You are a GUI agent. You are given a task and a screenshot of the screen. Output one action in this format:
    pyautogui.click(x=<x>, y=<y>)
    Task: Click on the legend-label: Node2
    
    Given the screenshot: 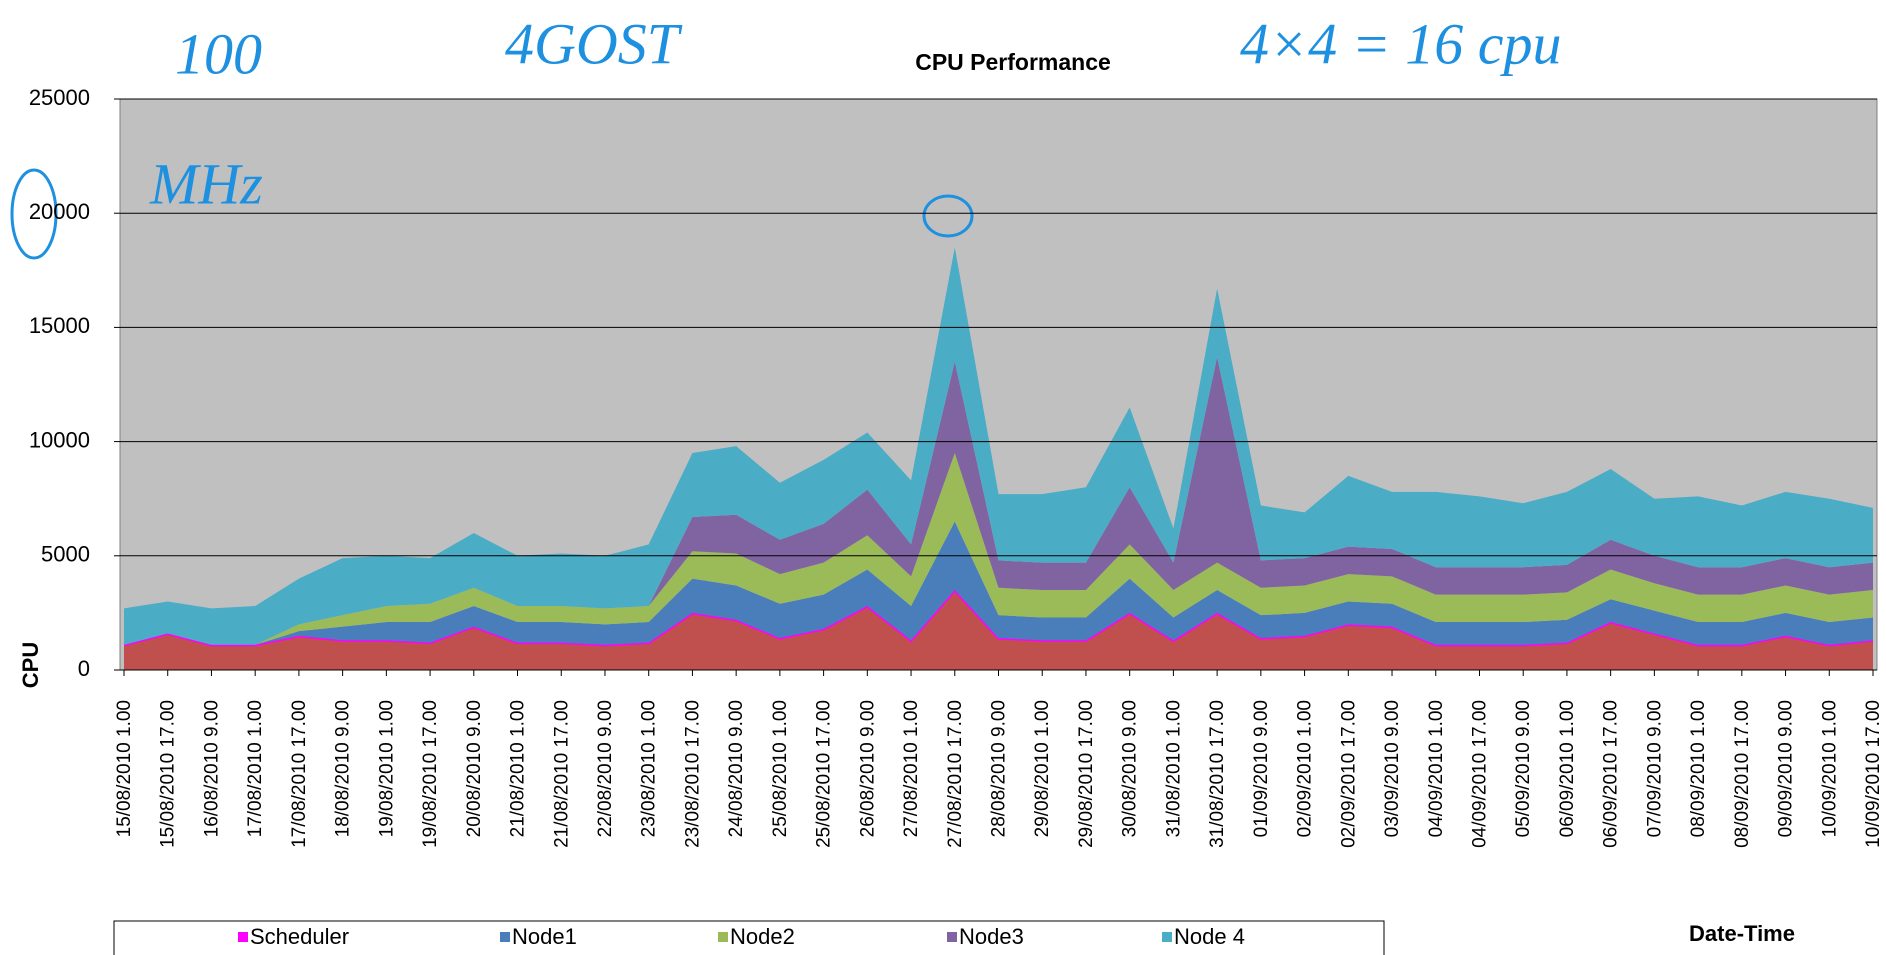 What is the action you would take?
    pyautogui.click(x=762, y=936)
    